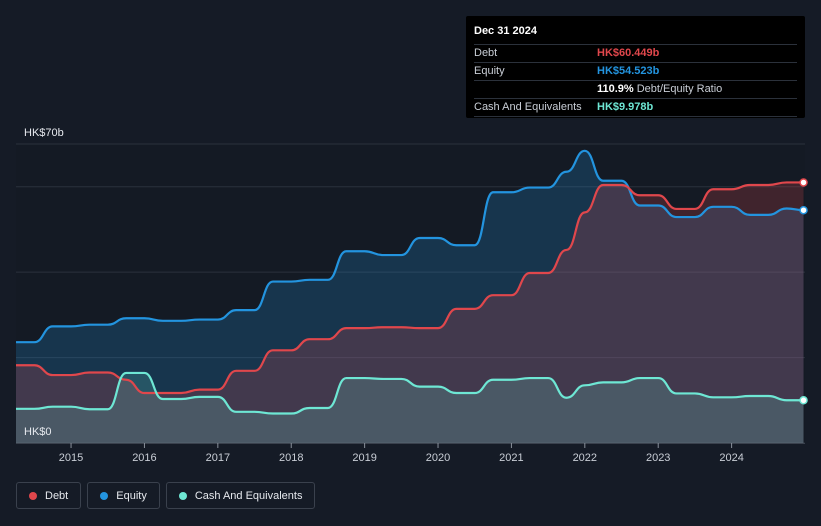 This screenshot has width=821, height=526. What do you see at coordinates (803, 182) in the screenshot?
I see `end-marker-debt` at bounding box center [803, 182].